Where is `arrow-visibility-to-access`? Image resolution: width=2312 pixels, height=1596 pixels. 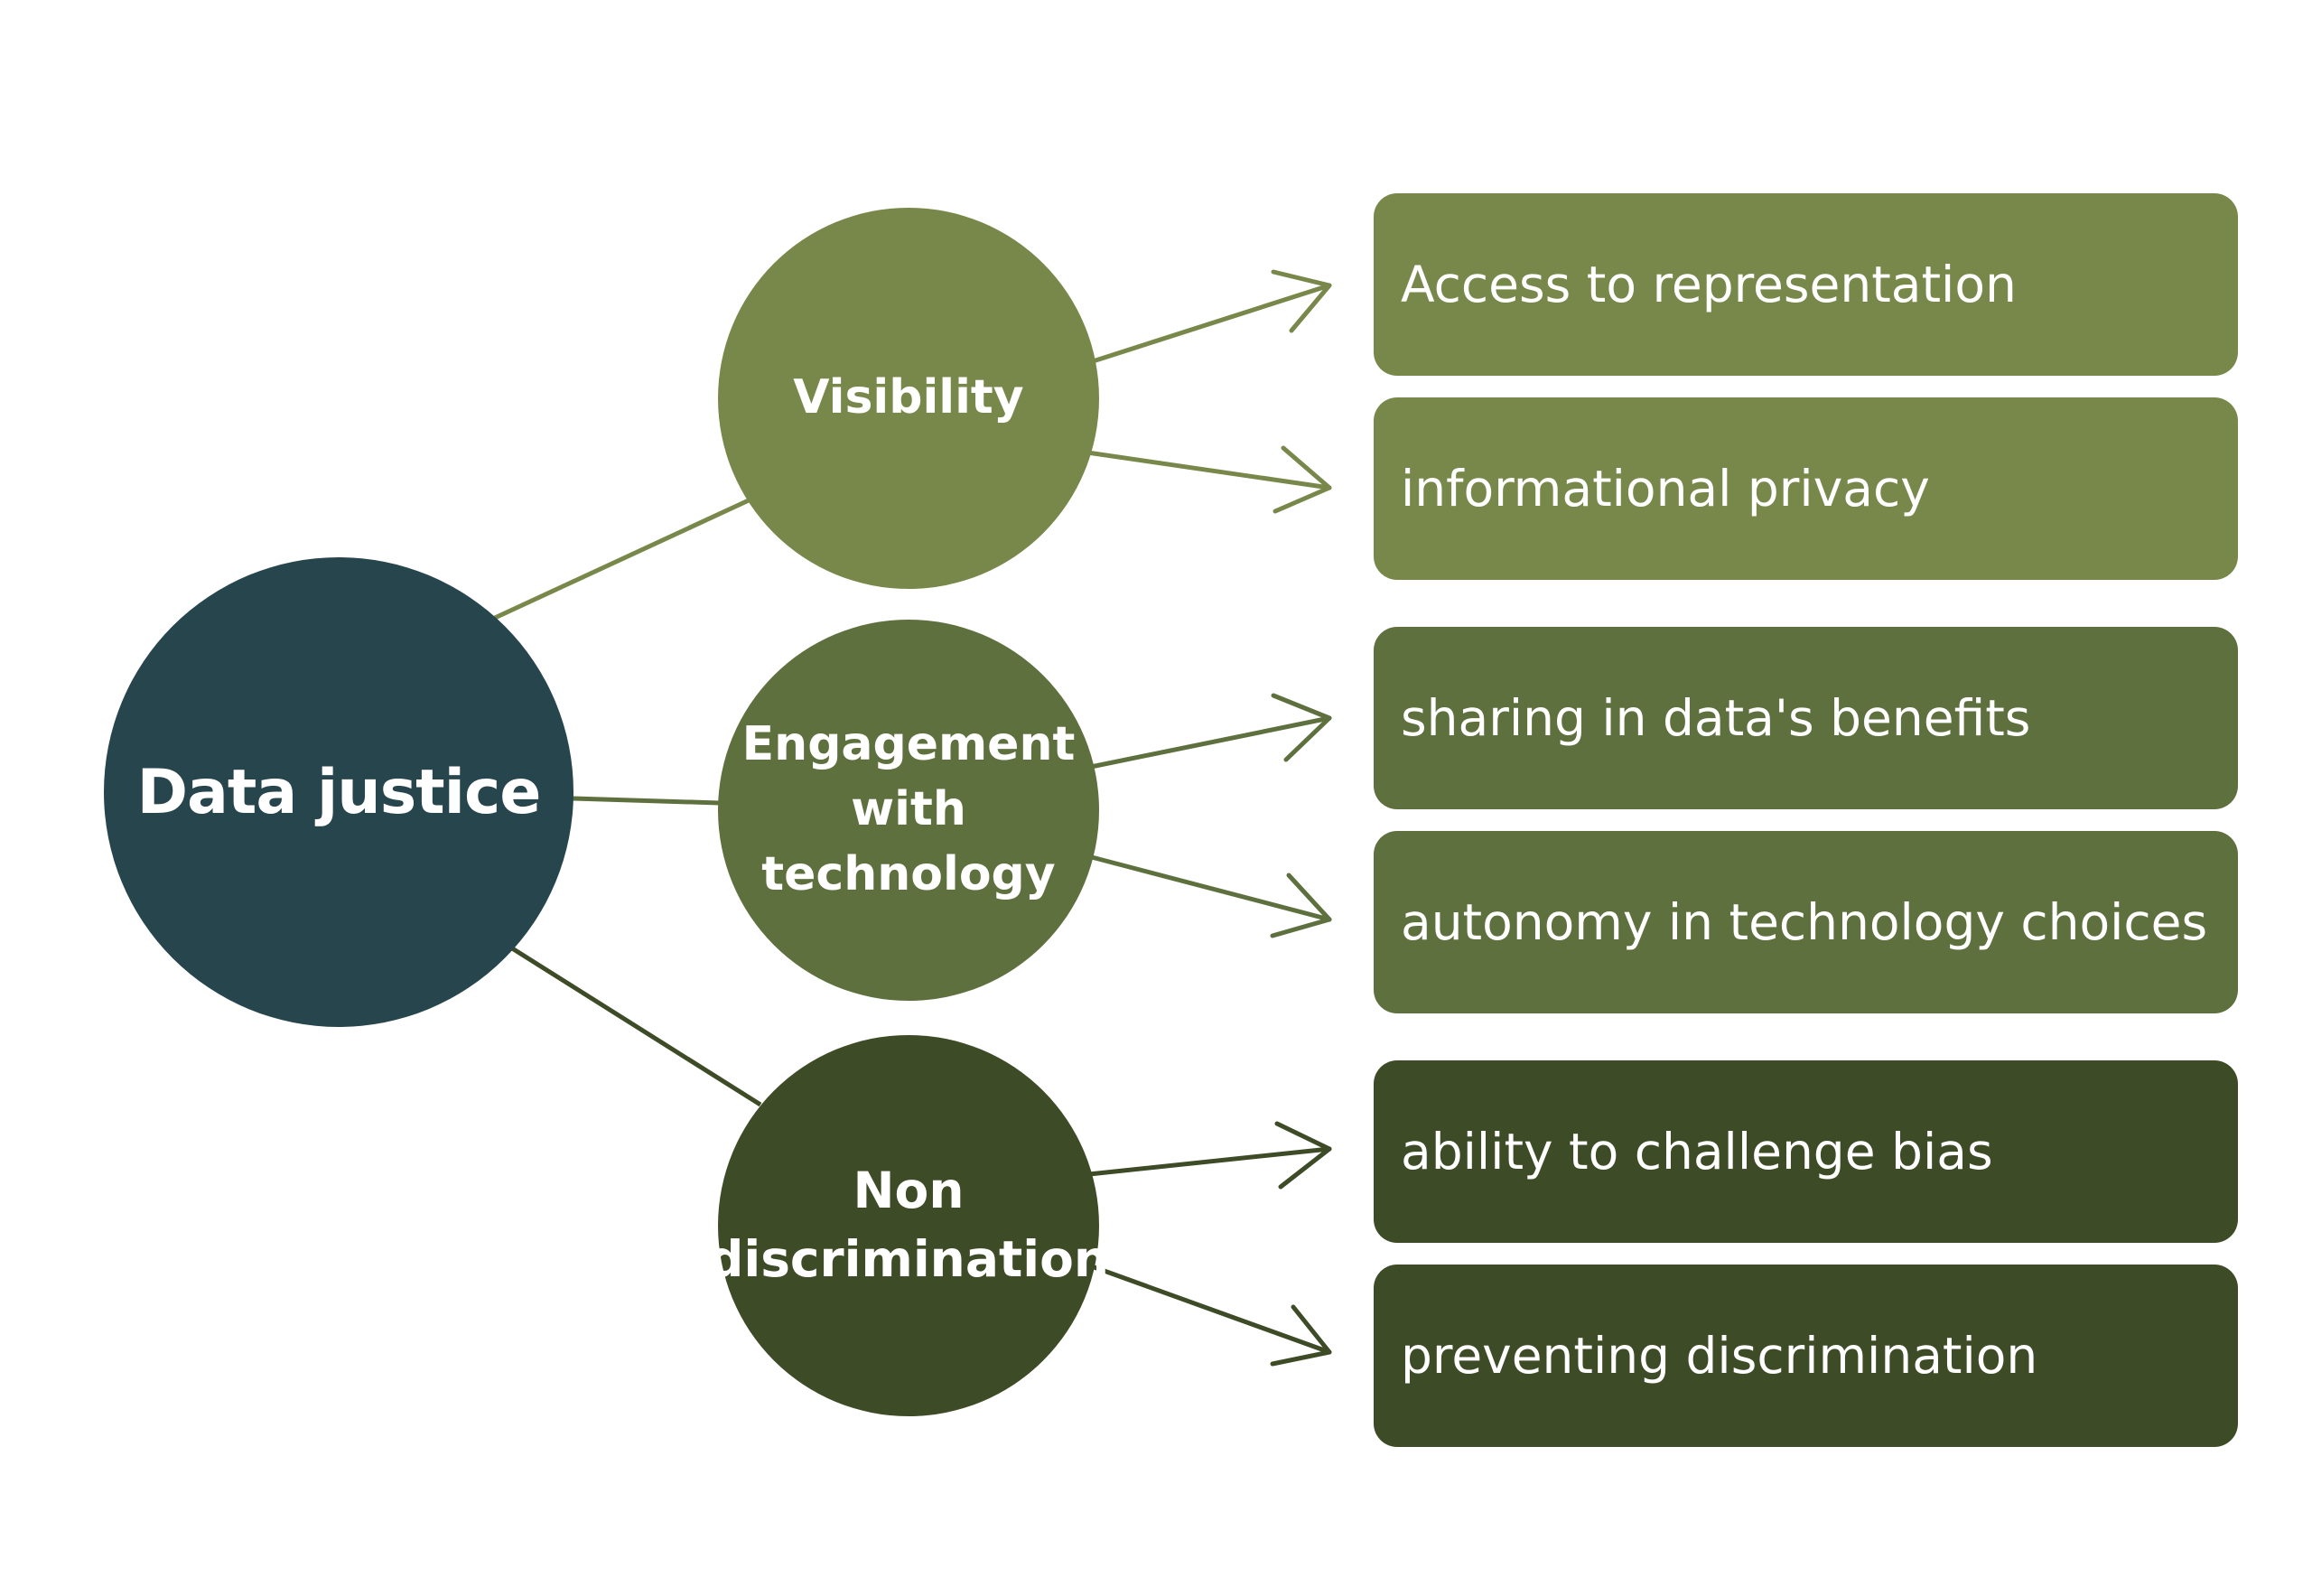 arrow-visibility-to-access is located at coordinates (1209, 317).